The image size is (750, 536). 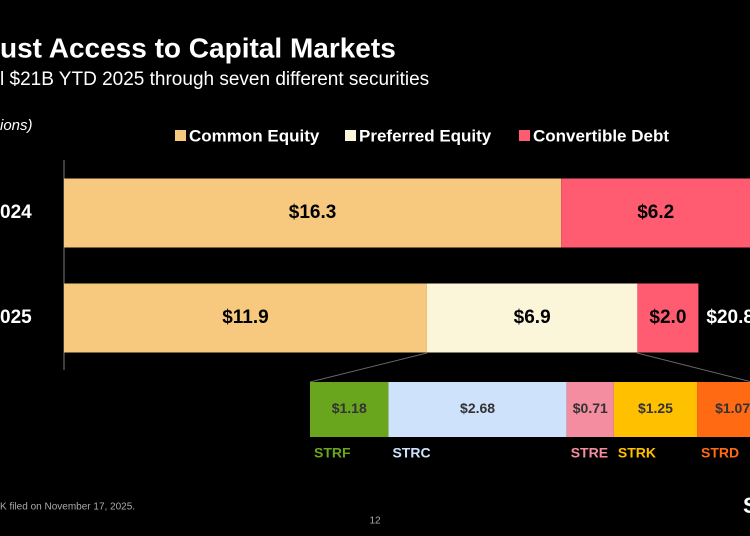 What do you see at coordinates (601, 135) in the screenshot?
I see `legend-label: Convertible Debt` at bounding box center [601, 135].